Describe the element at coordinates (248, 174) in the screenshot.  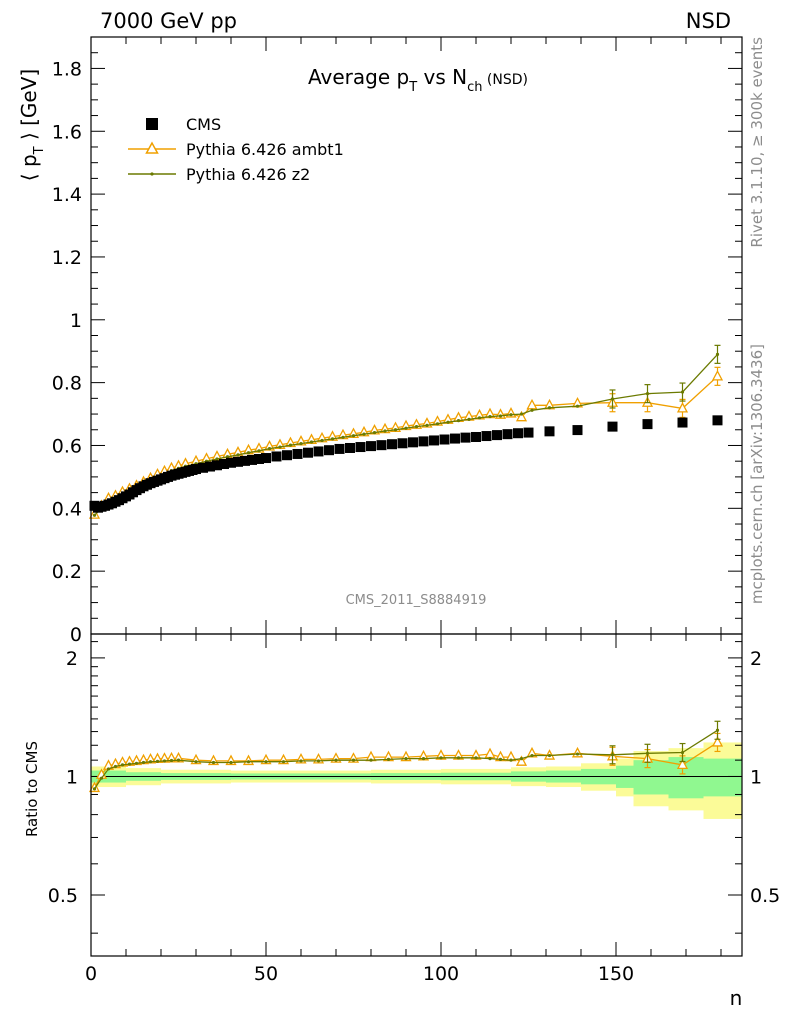
I see `legend-label-z2: Pythia 6.426 z2` at that location.